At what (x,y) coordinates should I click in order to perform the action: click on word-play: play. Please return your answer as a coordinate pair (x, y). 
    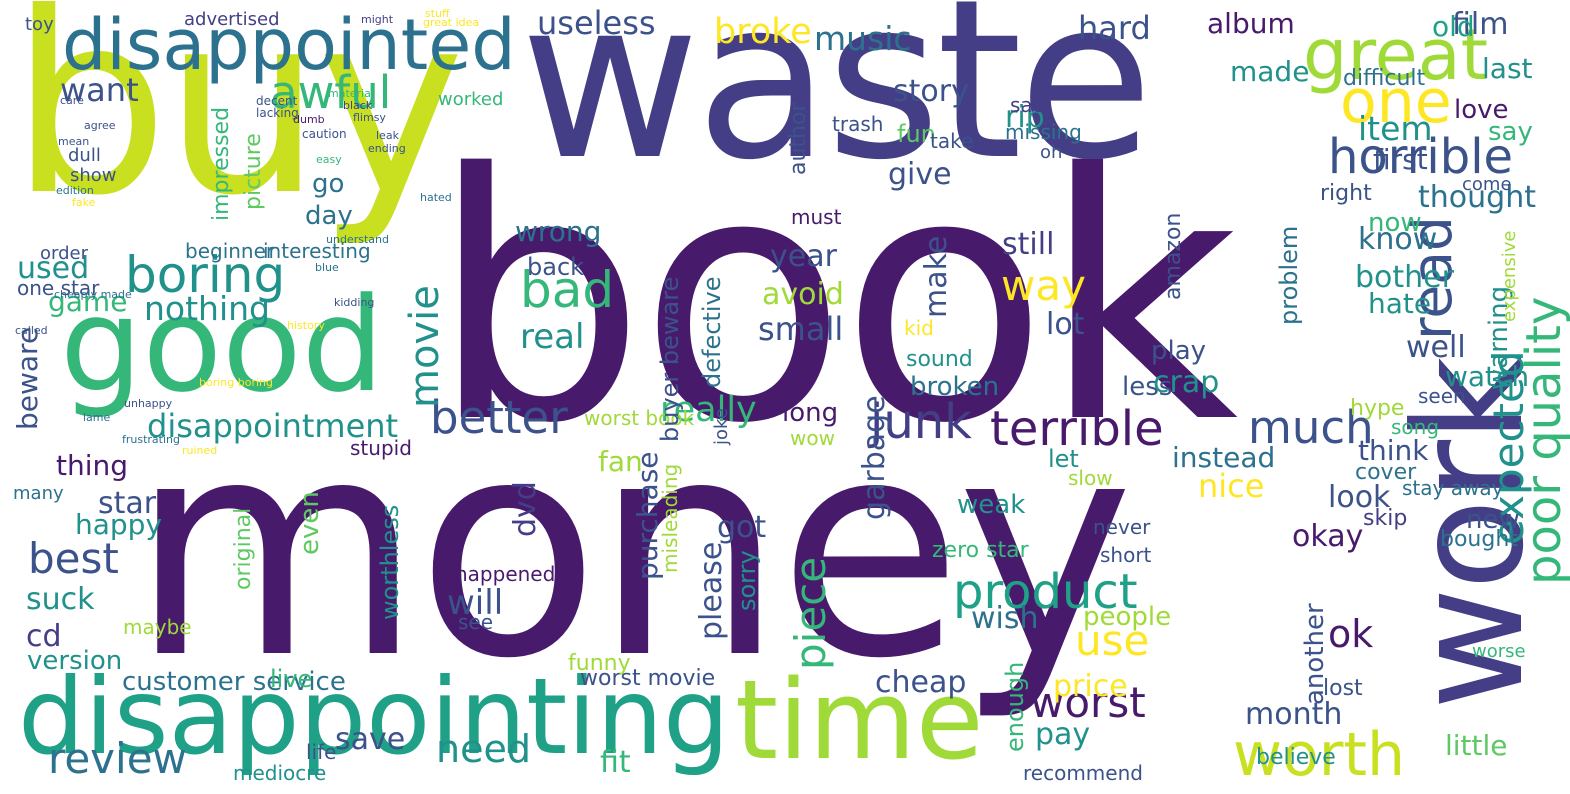
    Looking at the image, I should click on (1179, 351).